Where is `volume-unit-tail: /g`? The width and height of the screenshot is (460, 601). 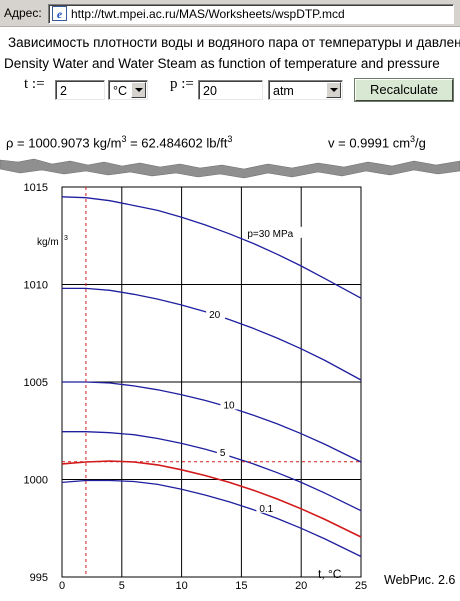 volume-unit-tail: /g is located at coordinates (420, 143).